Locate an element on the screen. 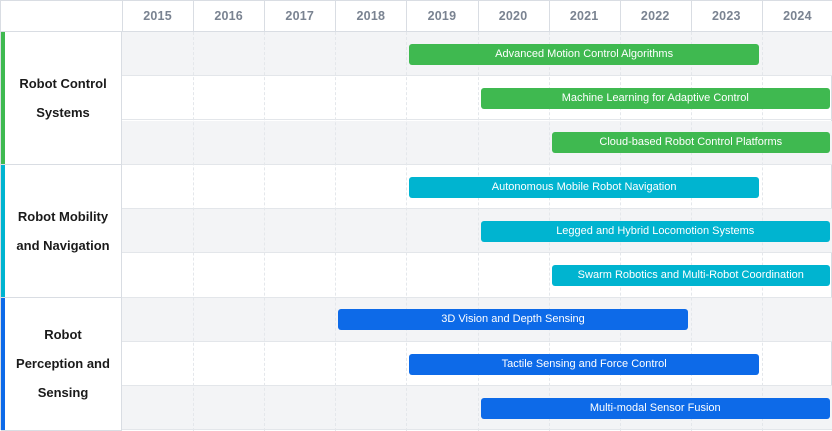  group-label-cell: Robot Mobility and Navigation is located at coordinates (61, 231).